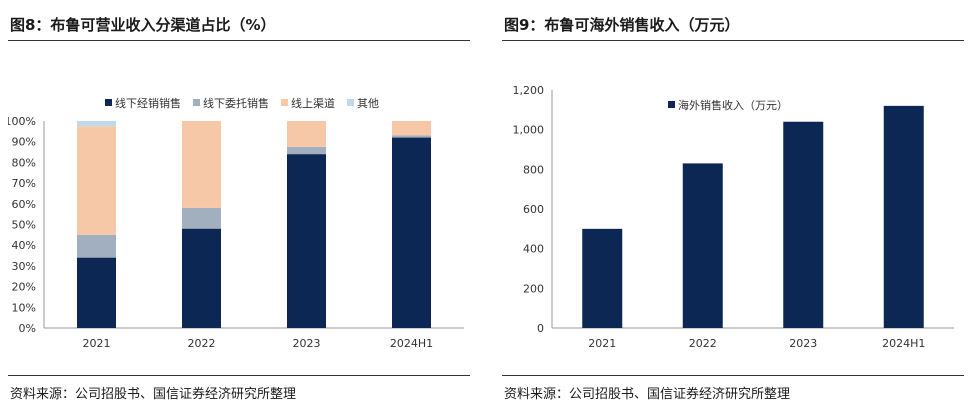 The width and height of the screenshot is (980, 414). Describe the element at coordinates (411, 136) in the screenshot. I see `bar-2-2024H1` at that location.